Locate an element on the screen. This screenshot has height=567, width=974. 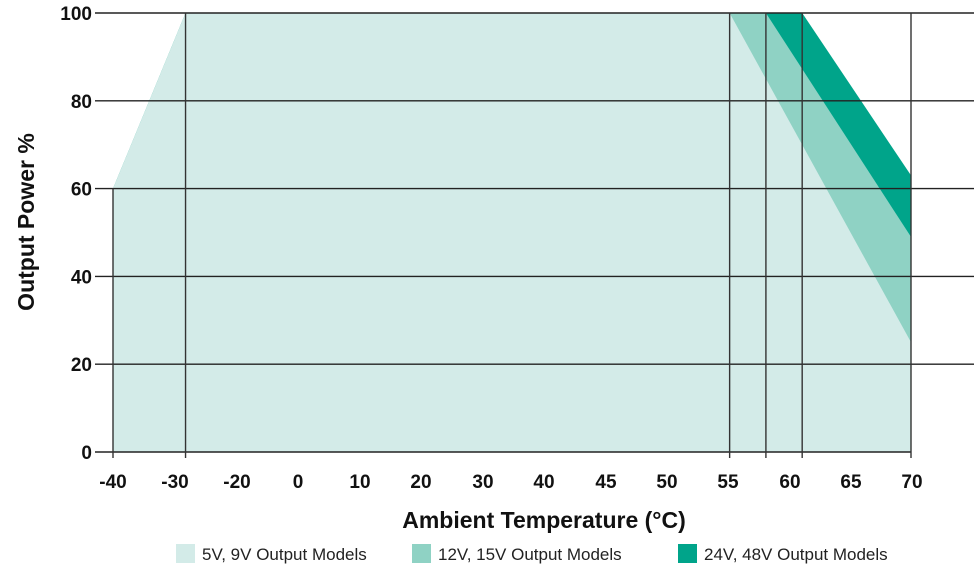
x-tick-label: 10 is located at coordinates (359, 482).